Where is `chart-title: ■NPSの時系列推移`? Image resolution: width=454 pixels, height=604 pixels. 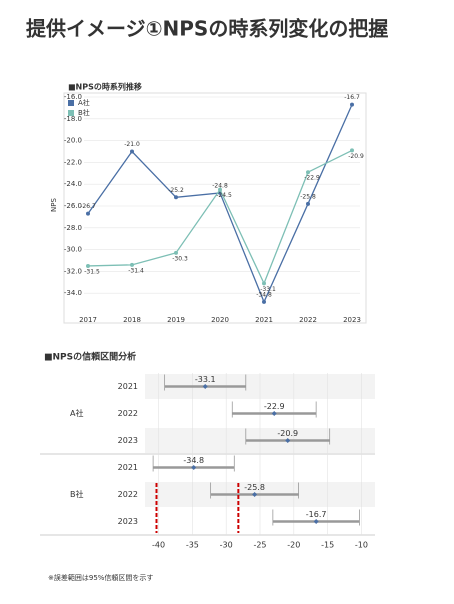 chart-title: ■NPSの時系列推移 is located at coordinates (105, 87).